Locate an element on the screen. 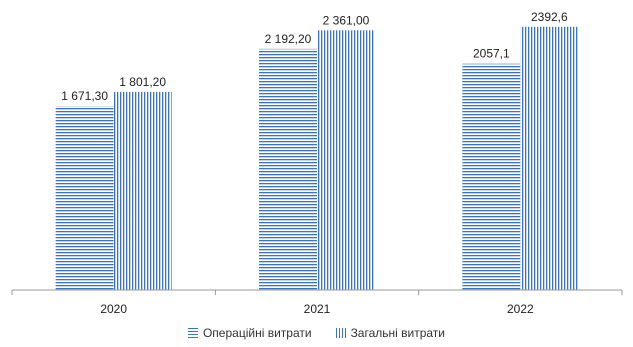  data-label-2020-series-2: 1 801,20 is located at coordinates (142, 82).